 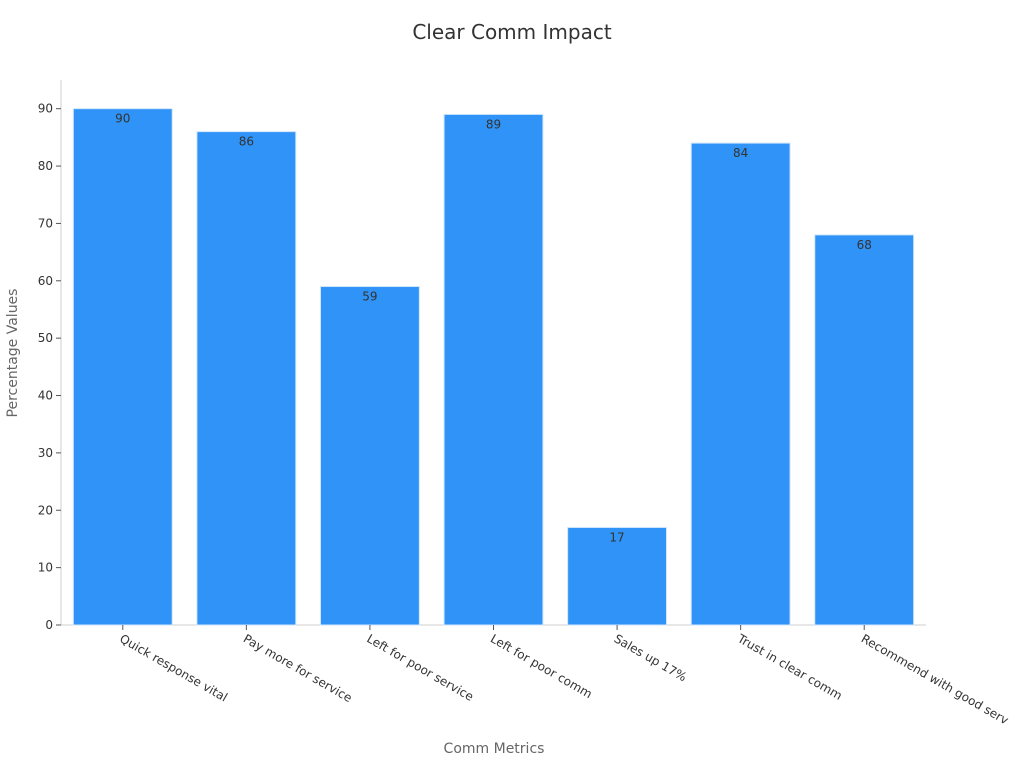 I want to click on y-tick-label: 30, so click(x=45, y=453).